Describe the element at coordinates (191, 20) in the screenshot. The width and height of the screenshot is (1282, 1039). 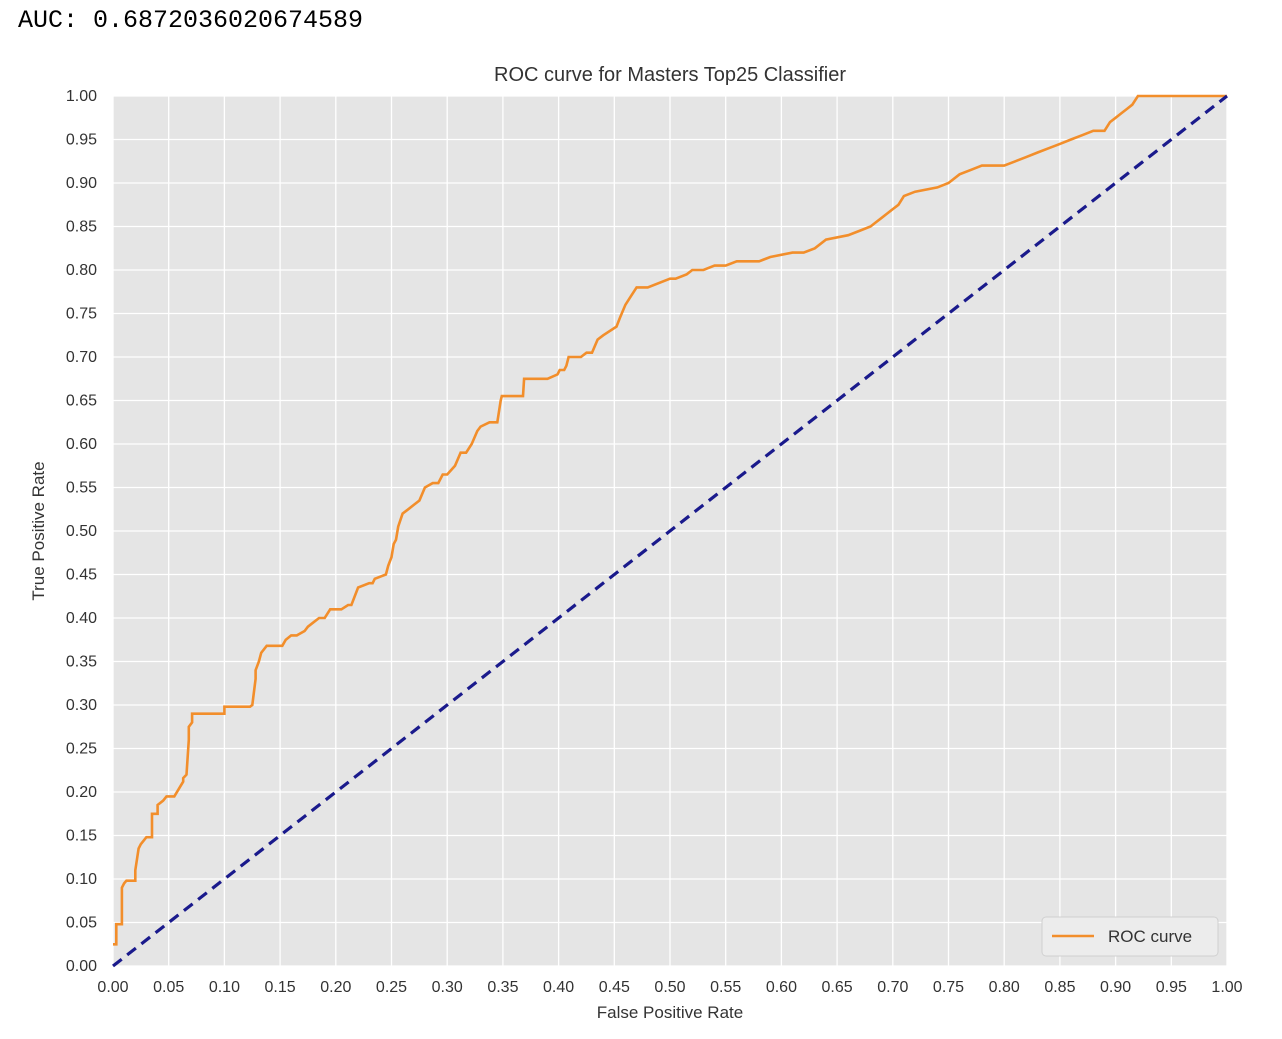
I see `auc-readout: AUC: 0.6872036020674589` at that location.